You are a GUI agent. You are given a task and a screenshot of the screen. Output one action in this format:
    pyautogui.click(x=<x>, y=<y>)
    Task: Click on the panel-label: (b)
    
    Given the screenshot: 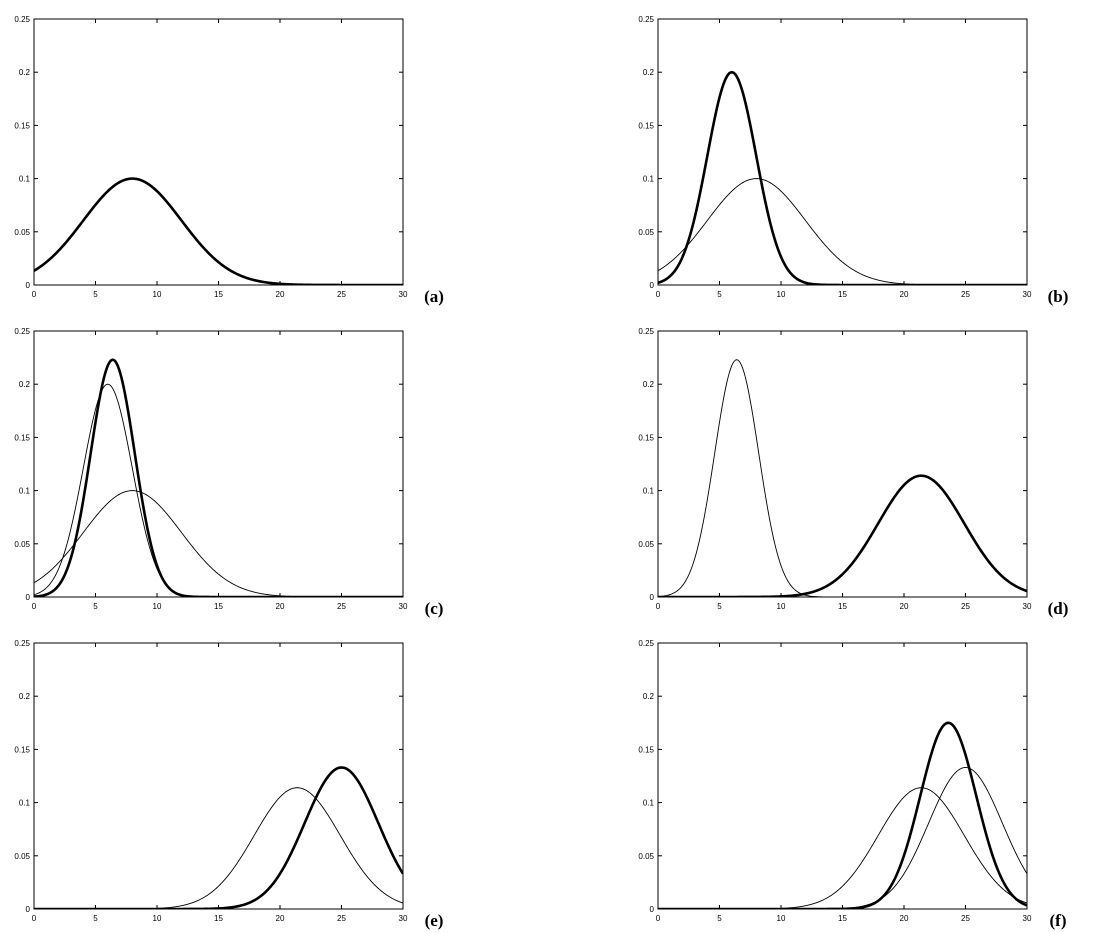 What is the action you would take?
    pyautogui.click(x=1058, y=296)
    